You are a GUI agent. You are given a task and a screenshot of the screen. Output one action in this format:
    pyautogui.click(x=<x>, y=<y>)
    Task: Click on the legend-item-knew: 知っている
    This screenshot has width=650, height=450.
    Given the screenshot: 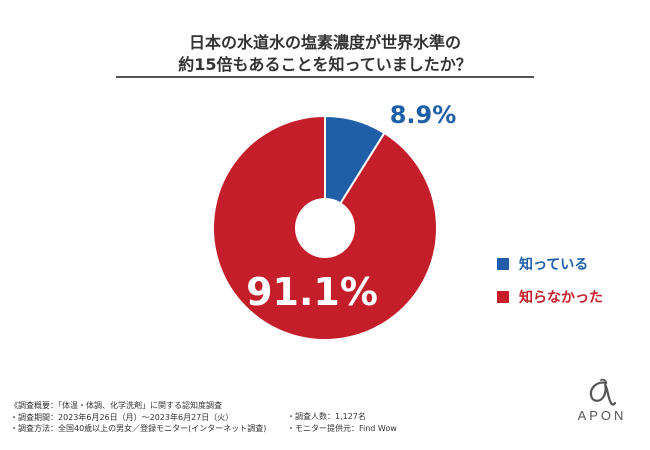 What is the action you would take?
    pyautogui.click(x=550, y=264)
    